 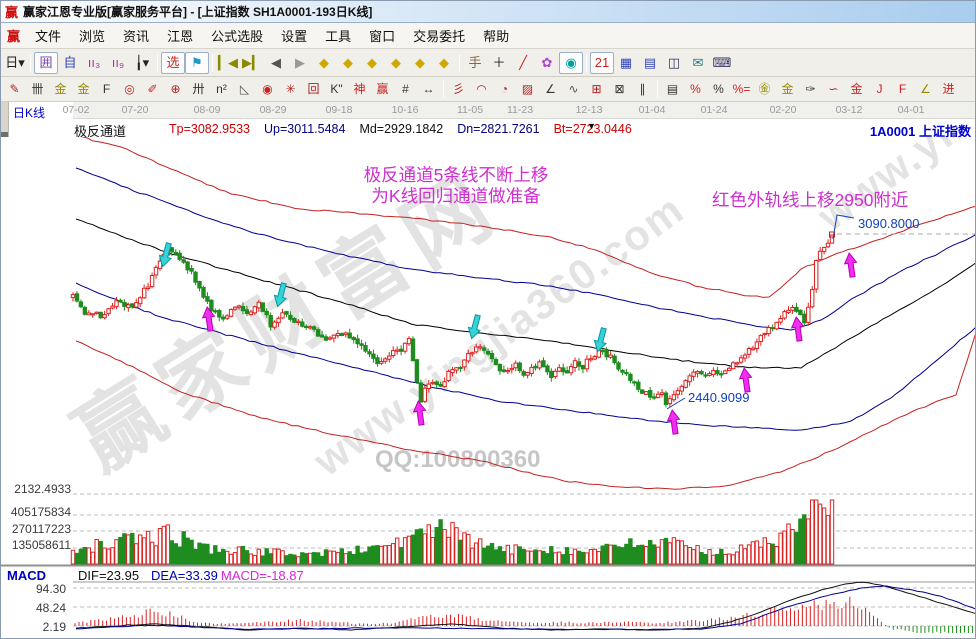 I want to click on gann-target-button: ◉, so click(x=267, y=89).